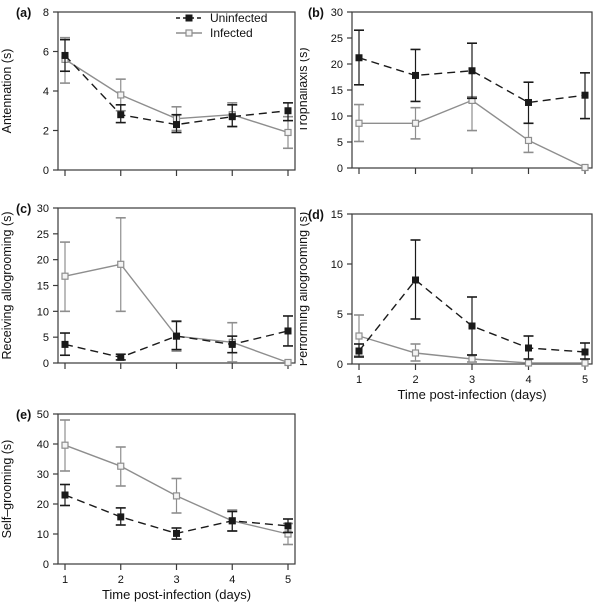 The image size is (600, 610). Describe the element at coordinates (176, 580) in the screenshot. I see `x-tick-label: 3` at that location.